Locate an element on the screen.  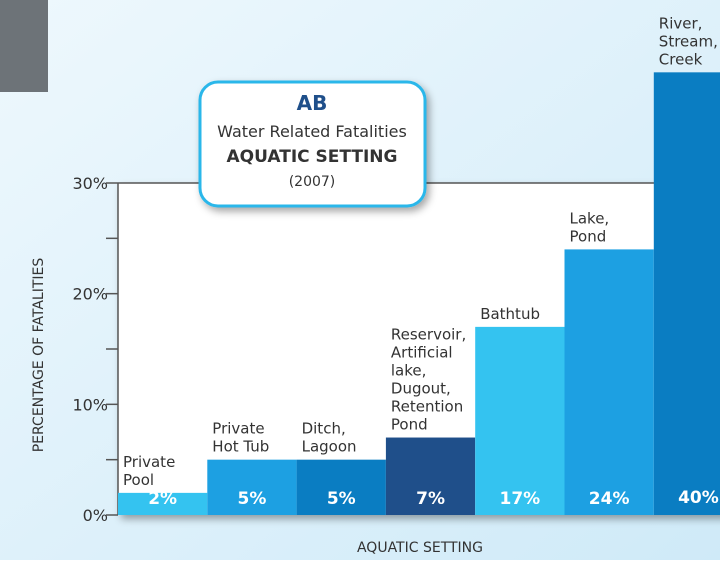
category-label-line: Creek is located at coordinates (681, 59).